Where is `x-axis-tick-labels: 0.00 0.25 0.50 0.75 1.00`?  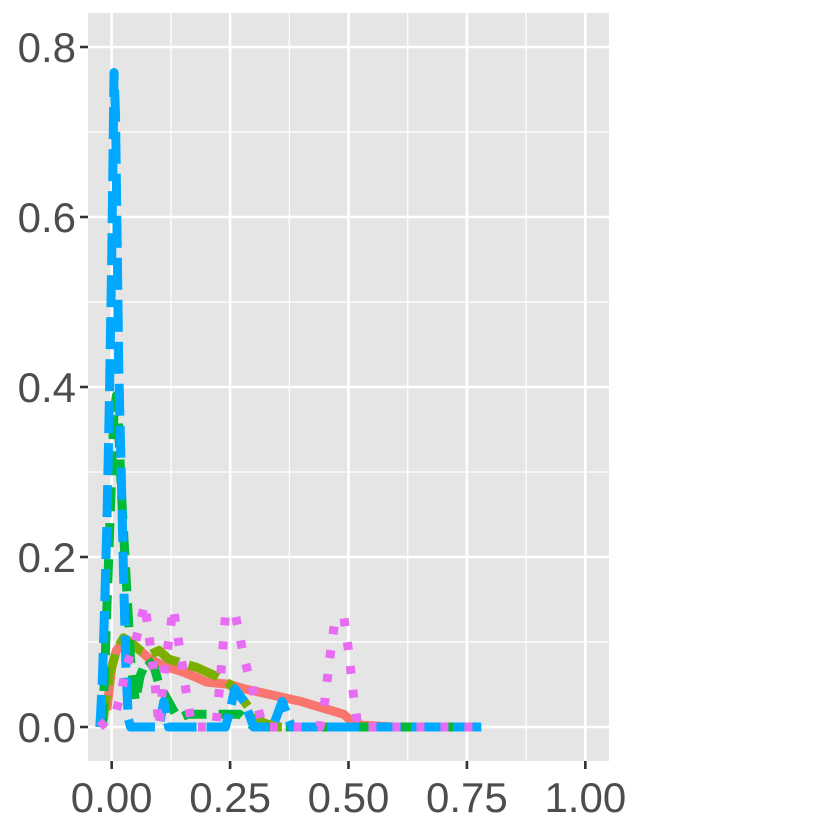 x-axis-tick-labels: 0.00 0.25 0.50 0.75 1.00 is located at coordinates (348, 797).